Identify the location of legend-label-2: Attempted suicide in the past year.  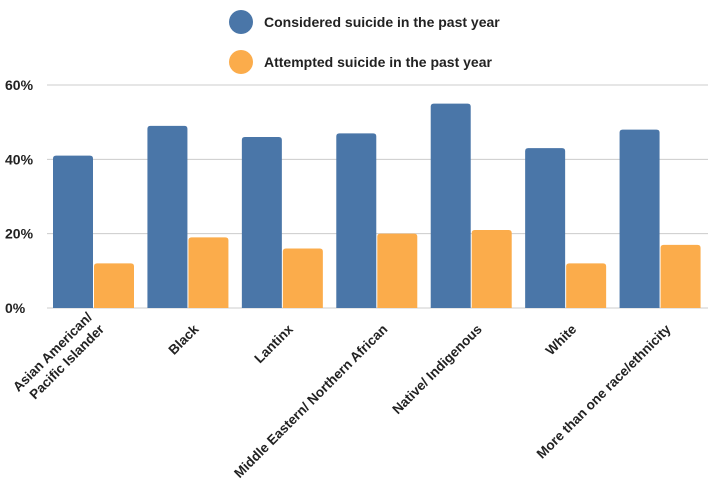
(378, 62).